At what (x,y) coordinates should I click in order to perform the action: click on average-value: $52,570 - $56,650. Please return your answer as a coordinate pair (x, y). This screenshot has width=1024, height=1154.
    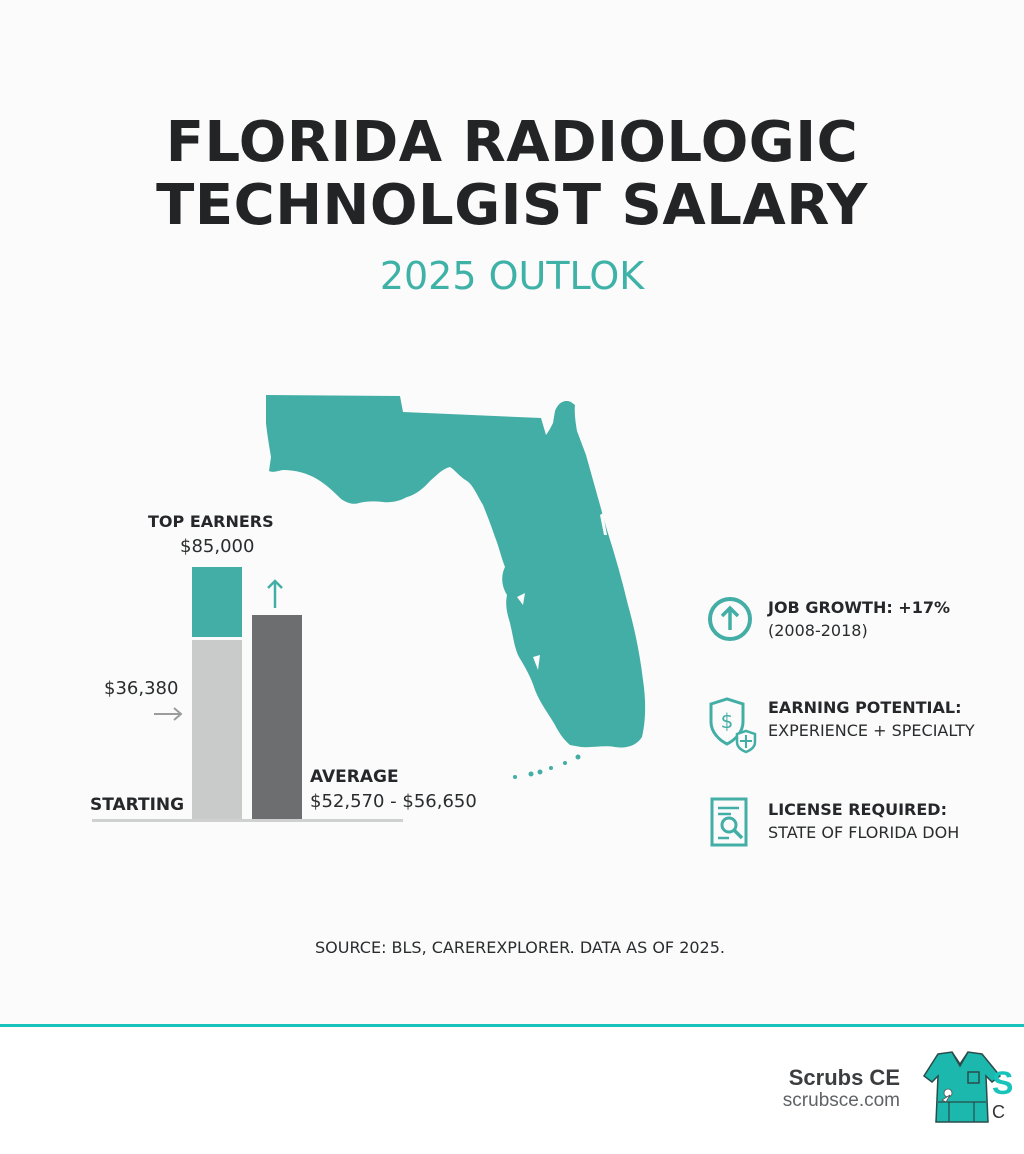
    Looking at the image, I should click on (393, 801).